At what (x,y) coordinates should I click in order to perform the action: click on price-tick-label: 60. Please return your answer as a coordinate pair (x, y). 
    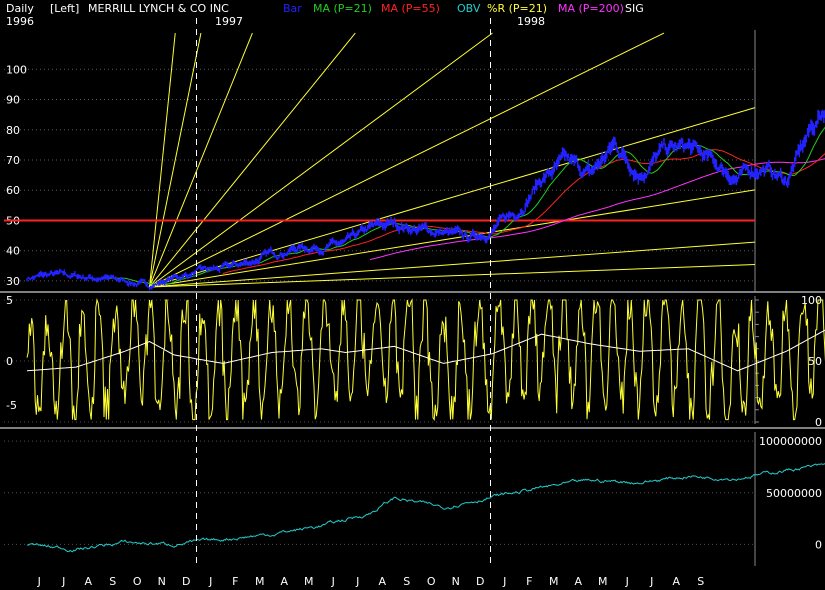
    Looking at the image, I should click on (13, 190).